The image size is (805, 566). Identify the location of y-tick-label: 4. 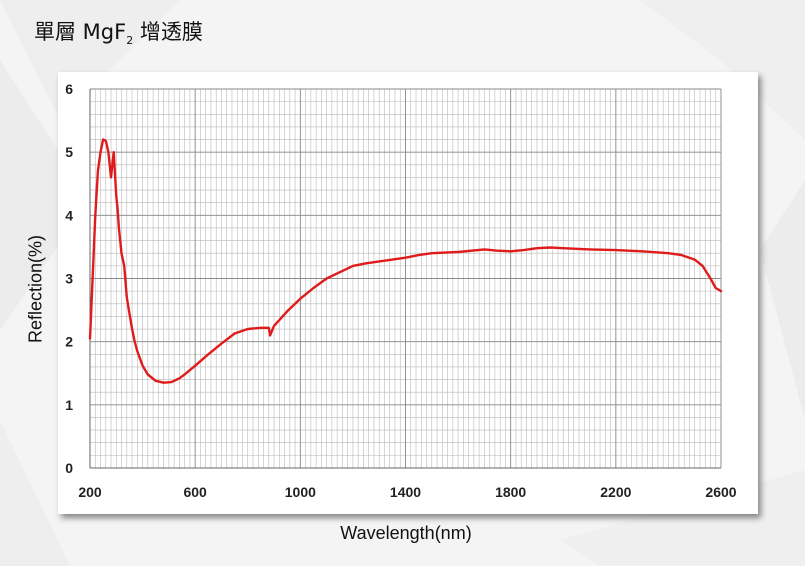
(69, 215).